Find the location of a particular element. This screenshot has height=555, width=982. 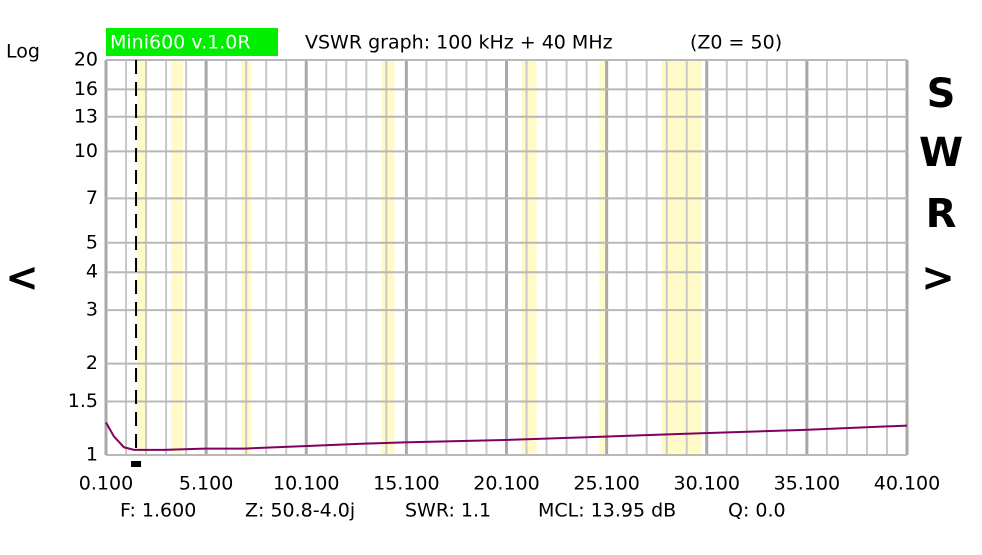

chart-subtitle: (Z0 = 50) is located at coordinates (736, 43).